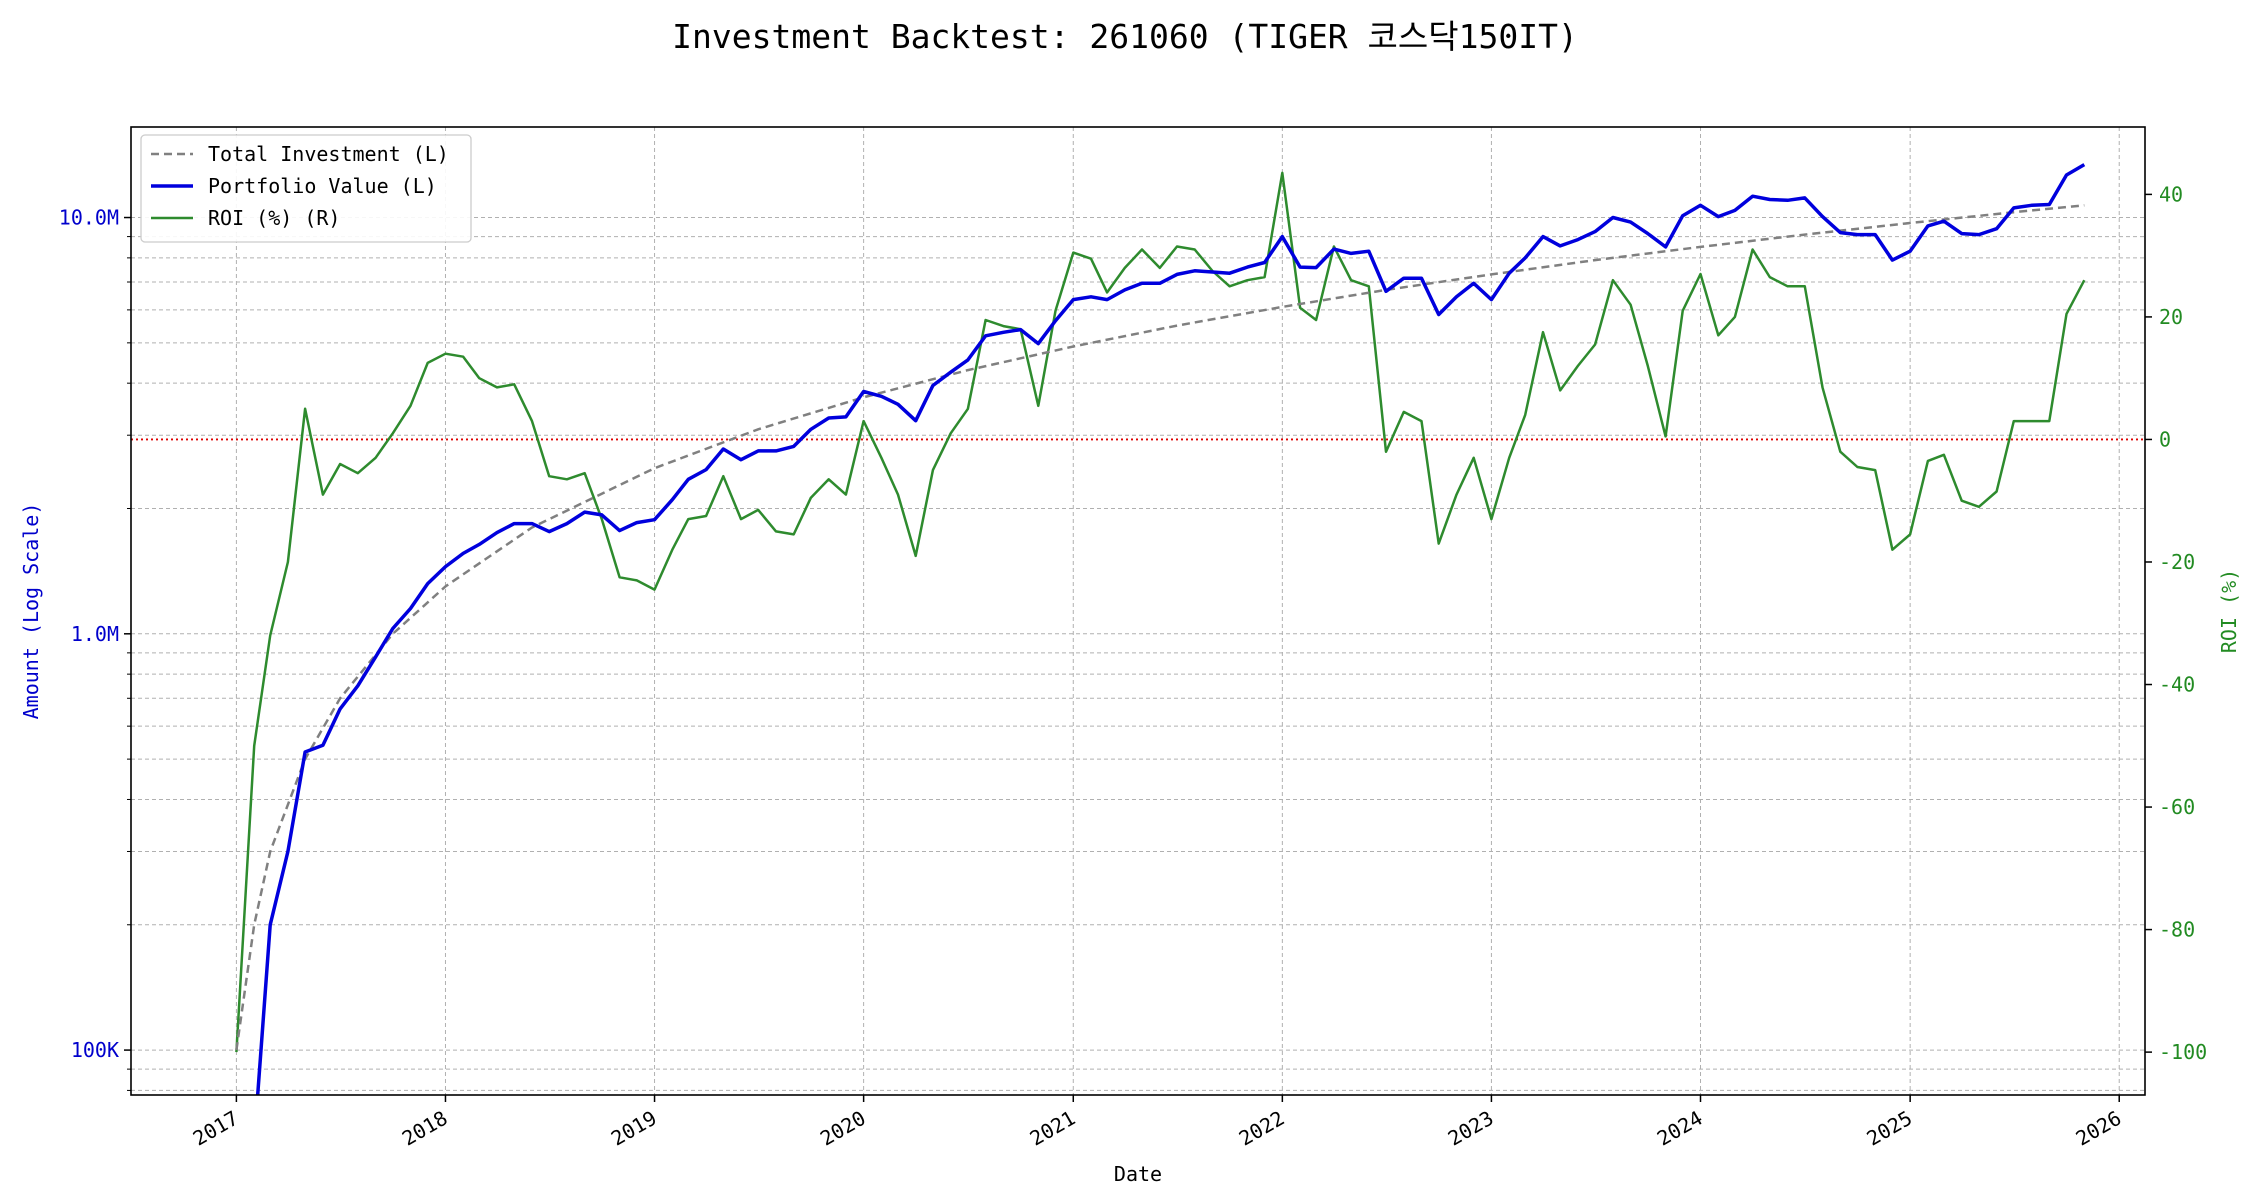 This screenshot has height=1200, width=2250. I want to click on right-tick-label: -40, so click(2177, 685).